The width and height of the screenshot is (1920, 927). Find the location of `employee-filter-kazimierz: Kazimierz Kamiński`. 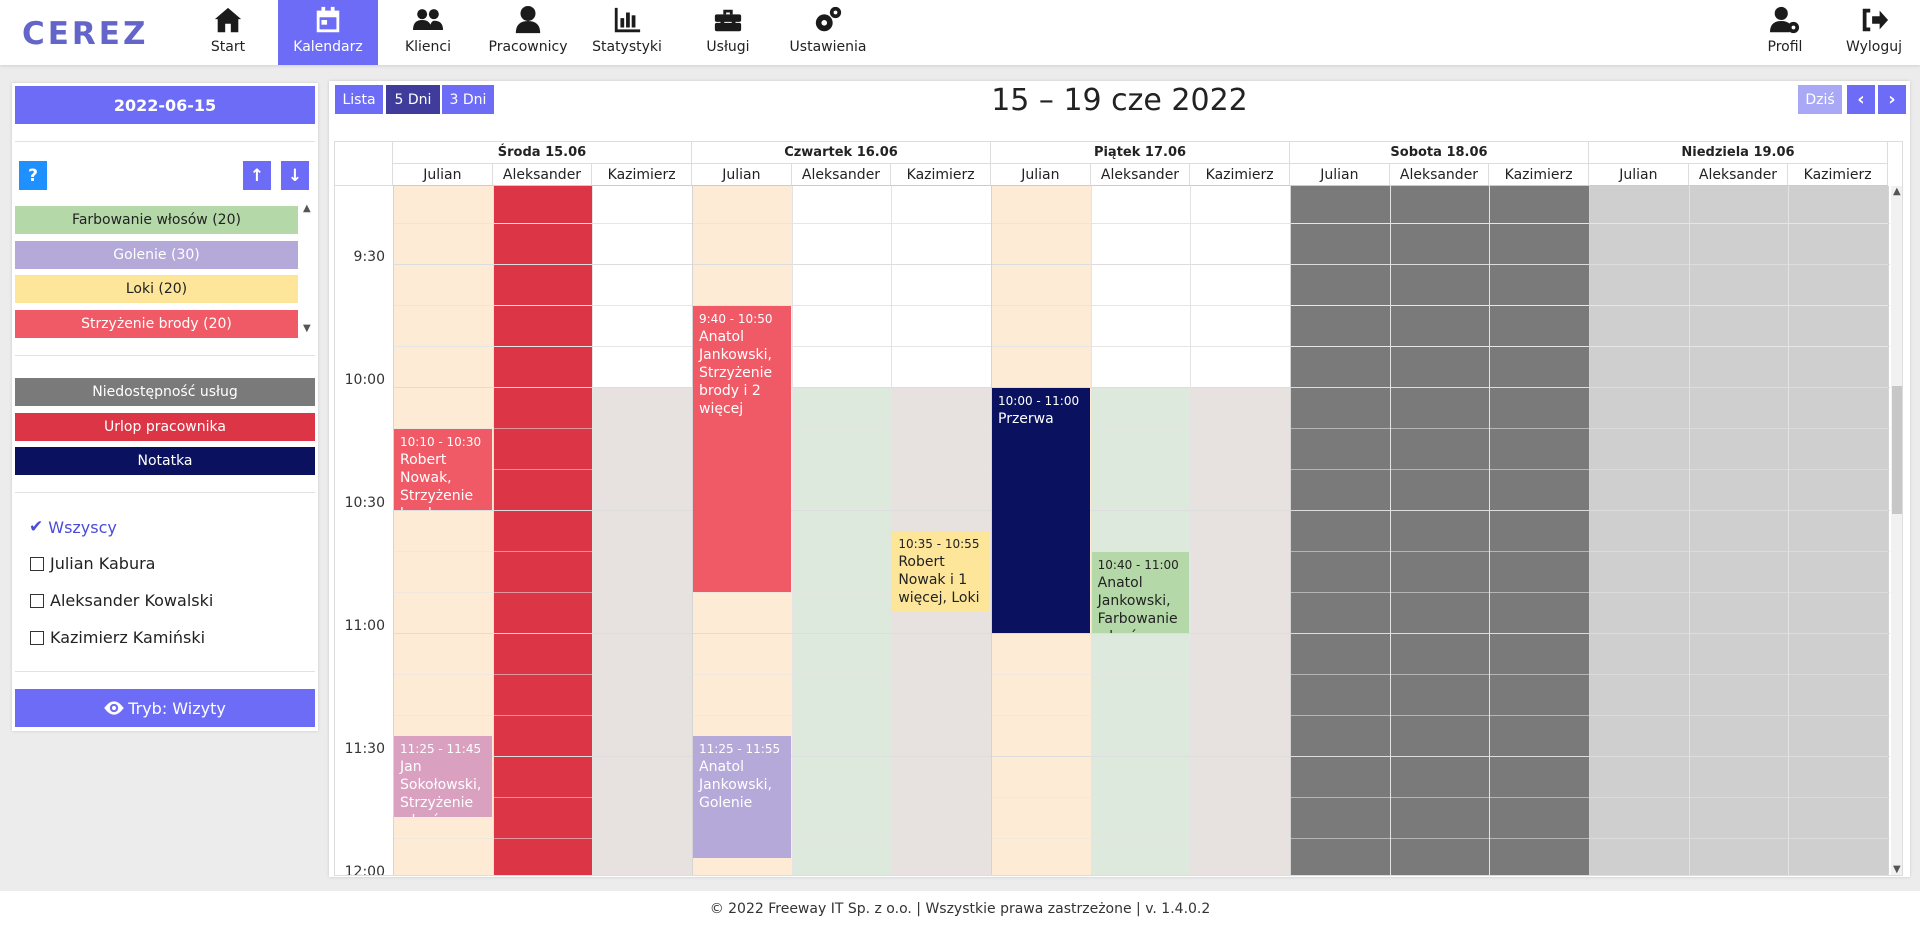

employee-filter-kazimierz: Kazimierz Kamiński is located at coordinates (117, 637).